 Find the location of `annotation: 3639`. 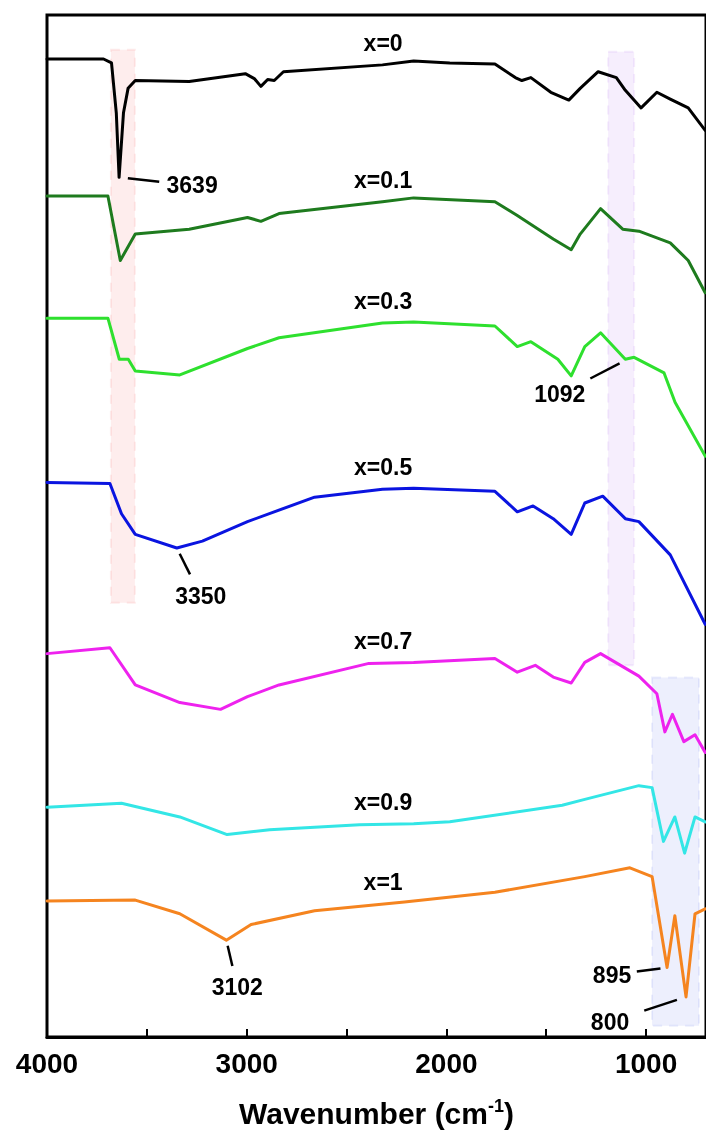

annotation: 3639 is located at coordinates (192, 185).